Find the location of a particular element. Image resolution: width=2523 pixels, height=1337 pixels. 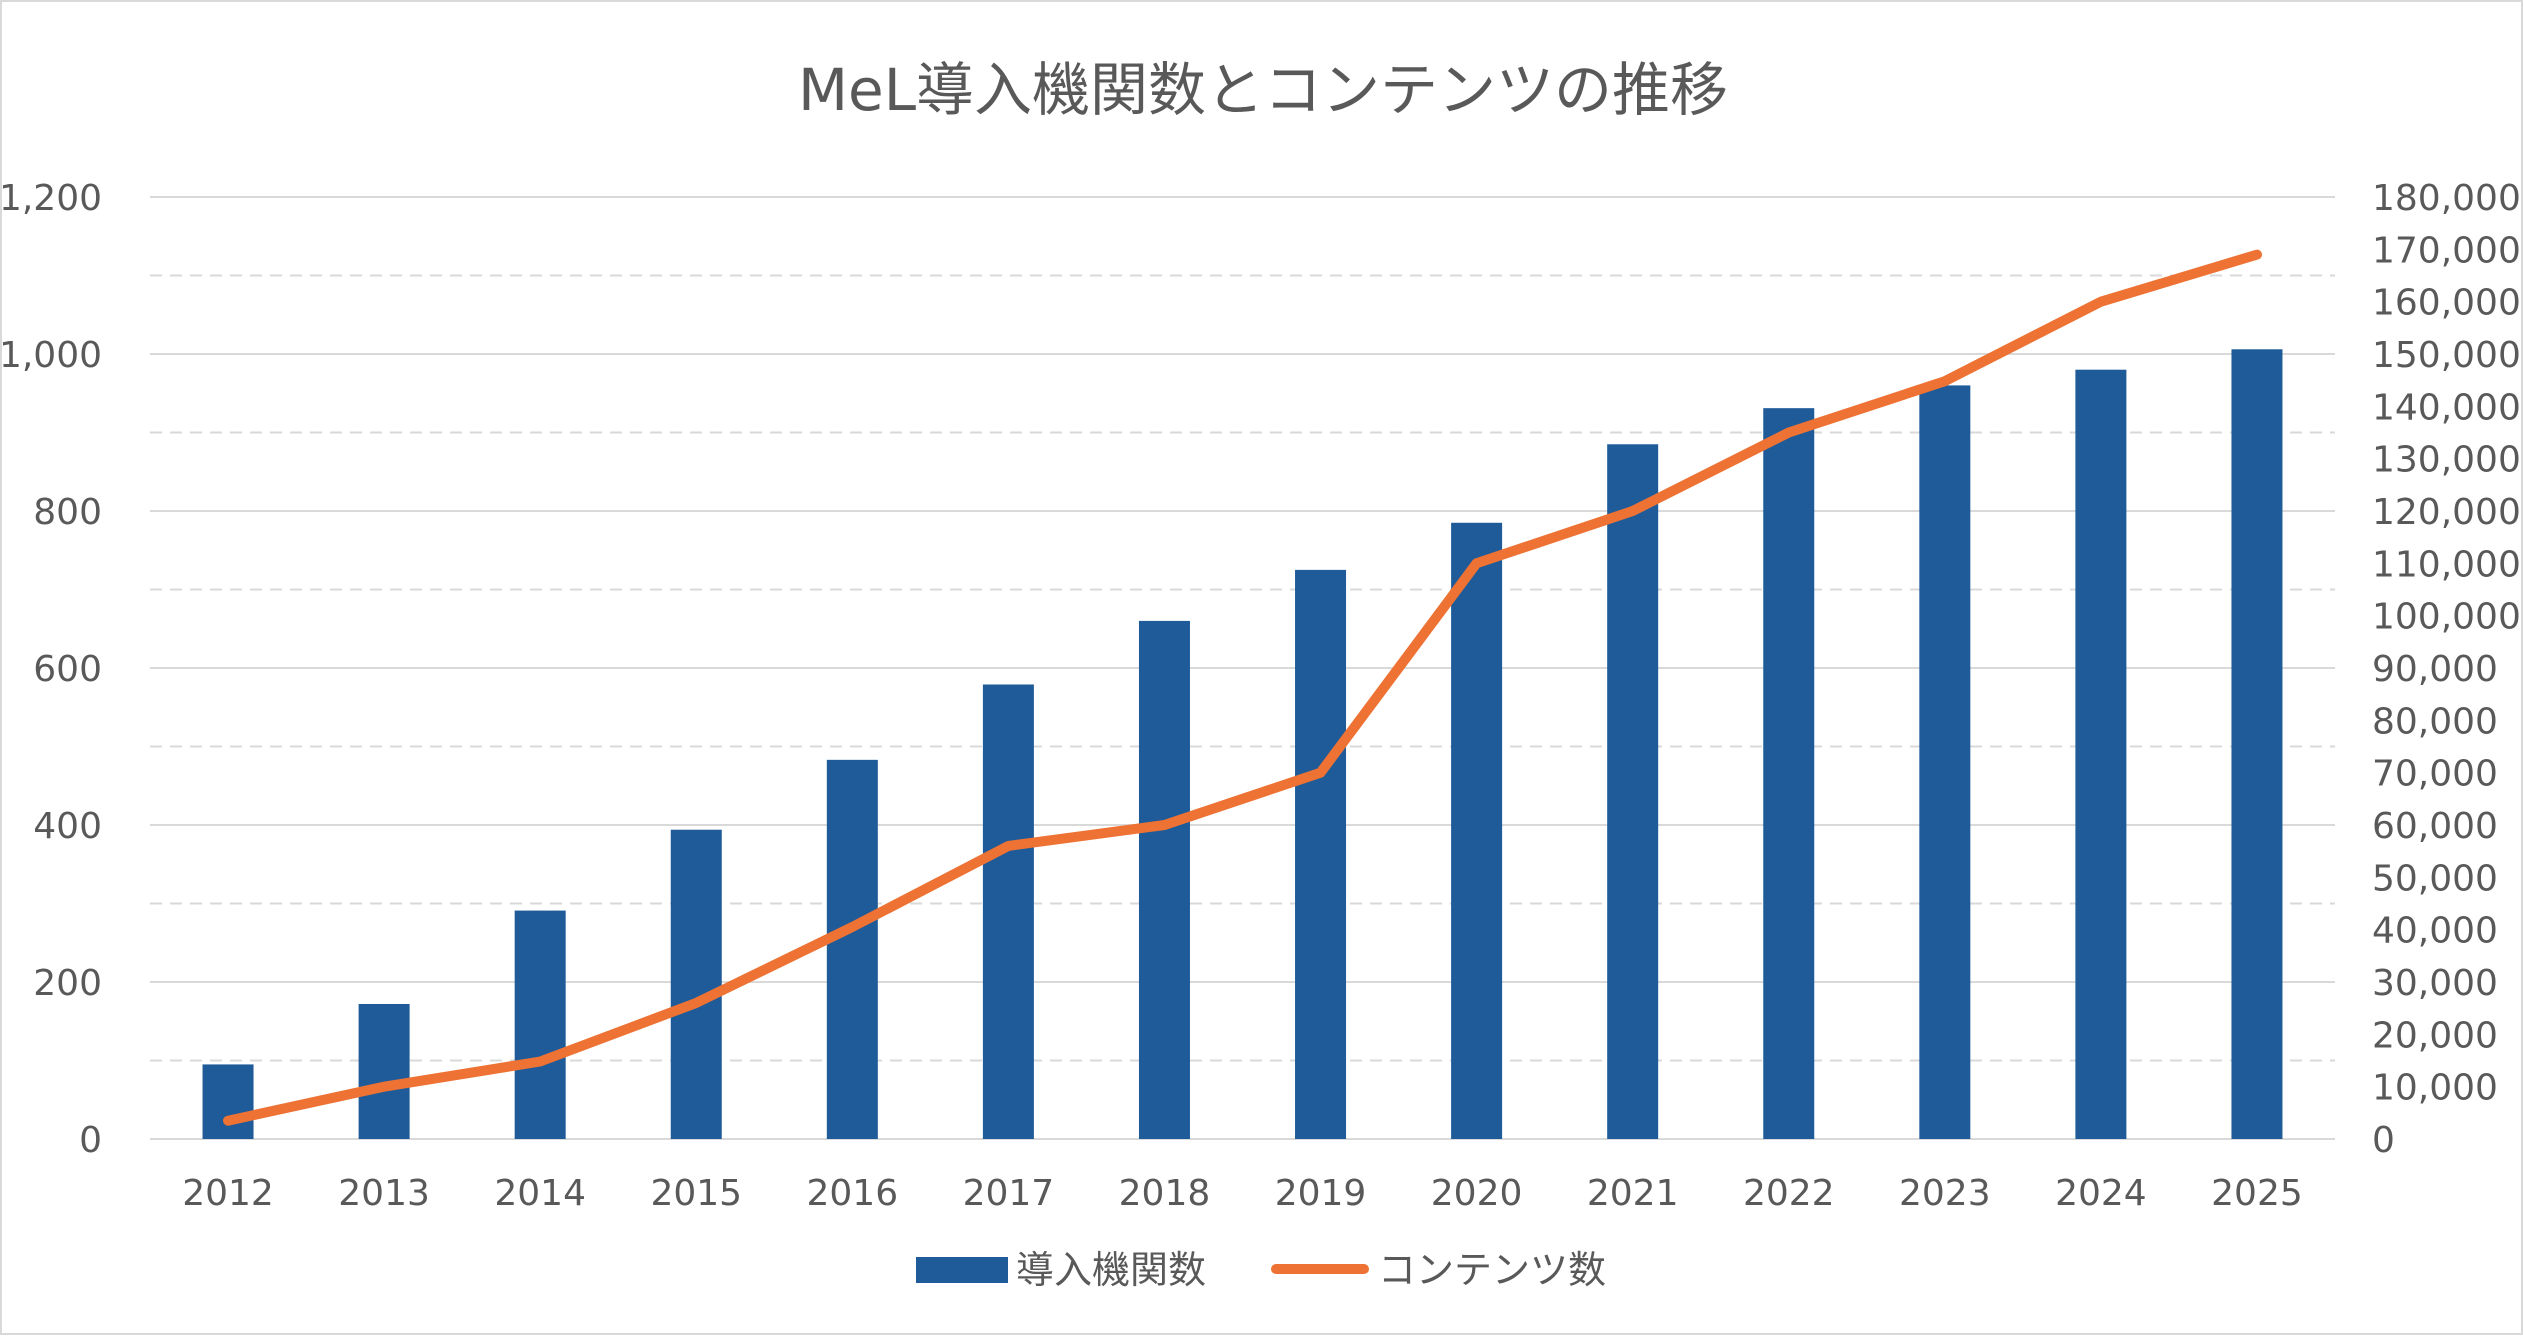

x-tick-label: 2019 is located at coordinates (1321, 1193).